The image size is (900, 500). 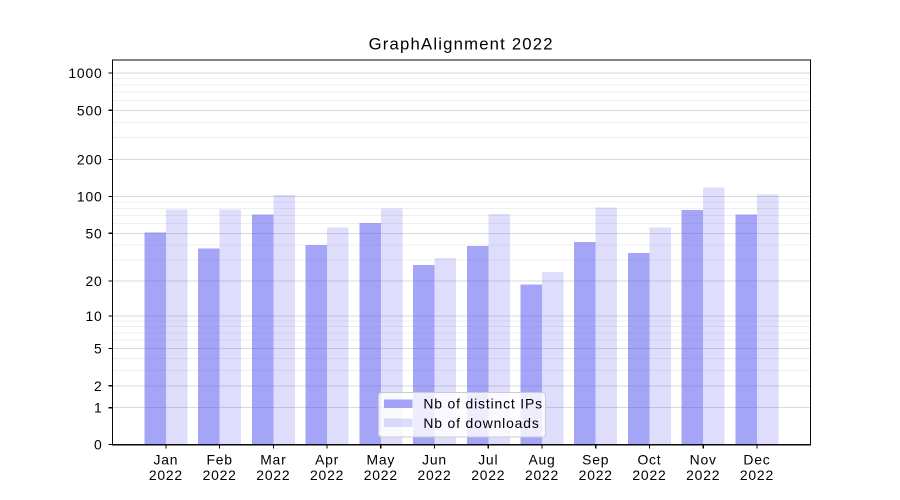 I want to click on svg-text: 0, so click(x=98, y=444).